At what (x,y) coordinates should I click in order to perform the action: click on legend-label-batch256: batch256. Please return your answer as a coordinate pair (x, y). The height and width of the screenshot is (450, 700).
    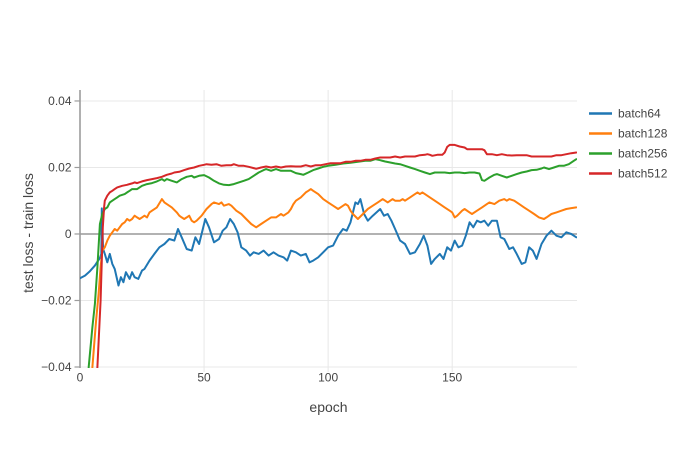
    Looking at the image, I should click on (643, 154).